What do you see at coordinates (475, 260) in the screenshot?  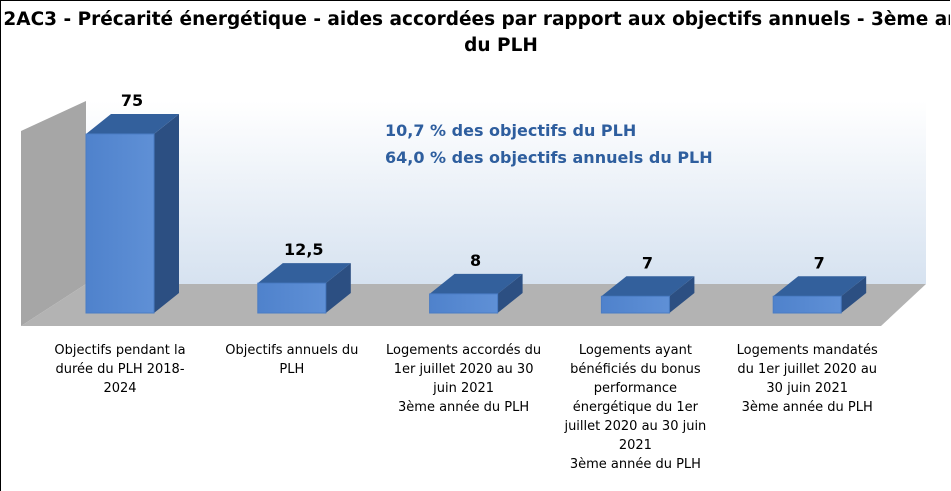 I see `value-label: 8` at bounding box center [475, 260].